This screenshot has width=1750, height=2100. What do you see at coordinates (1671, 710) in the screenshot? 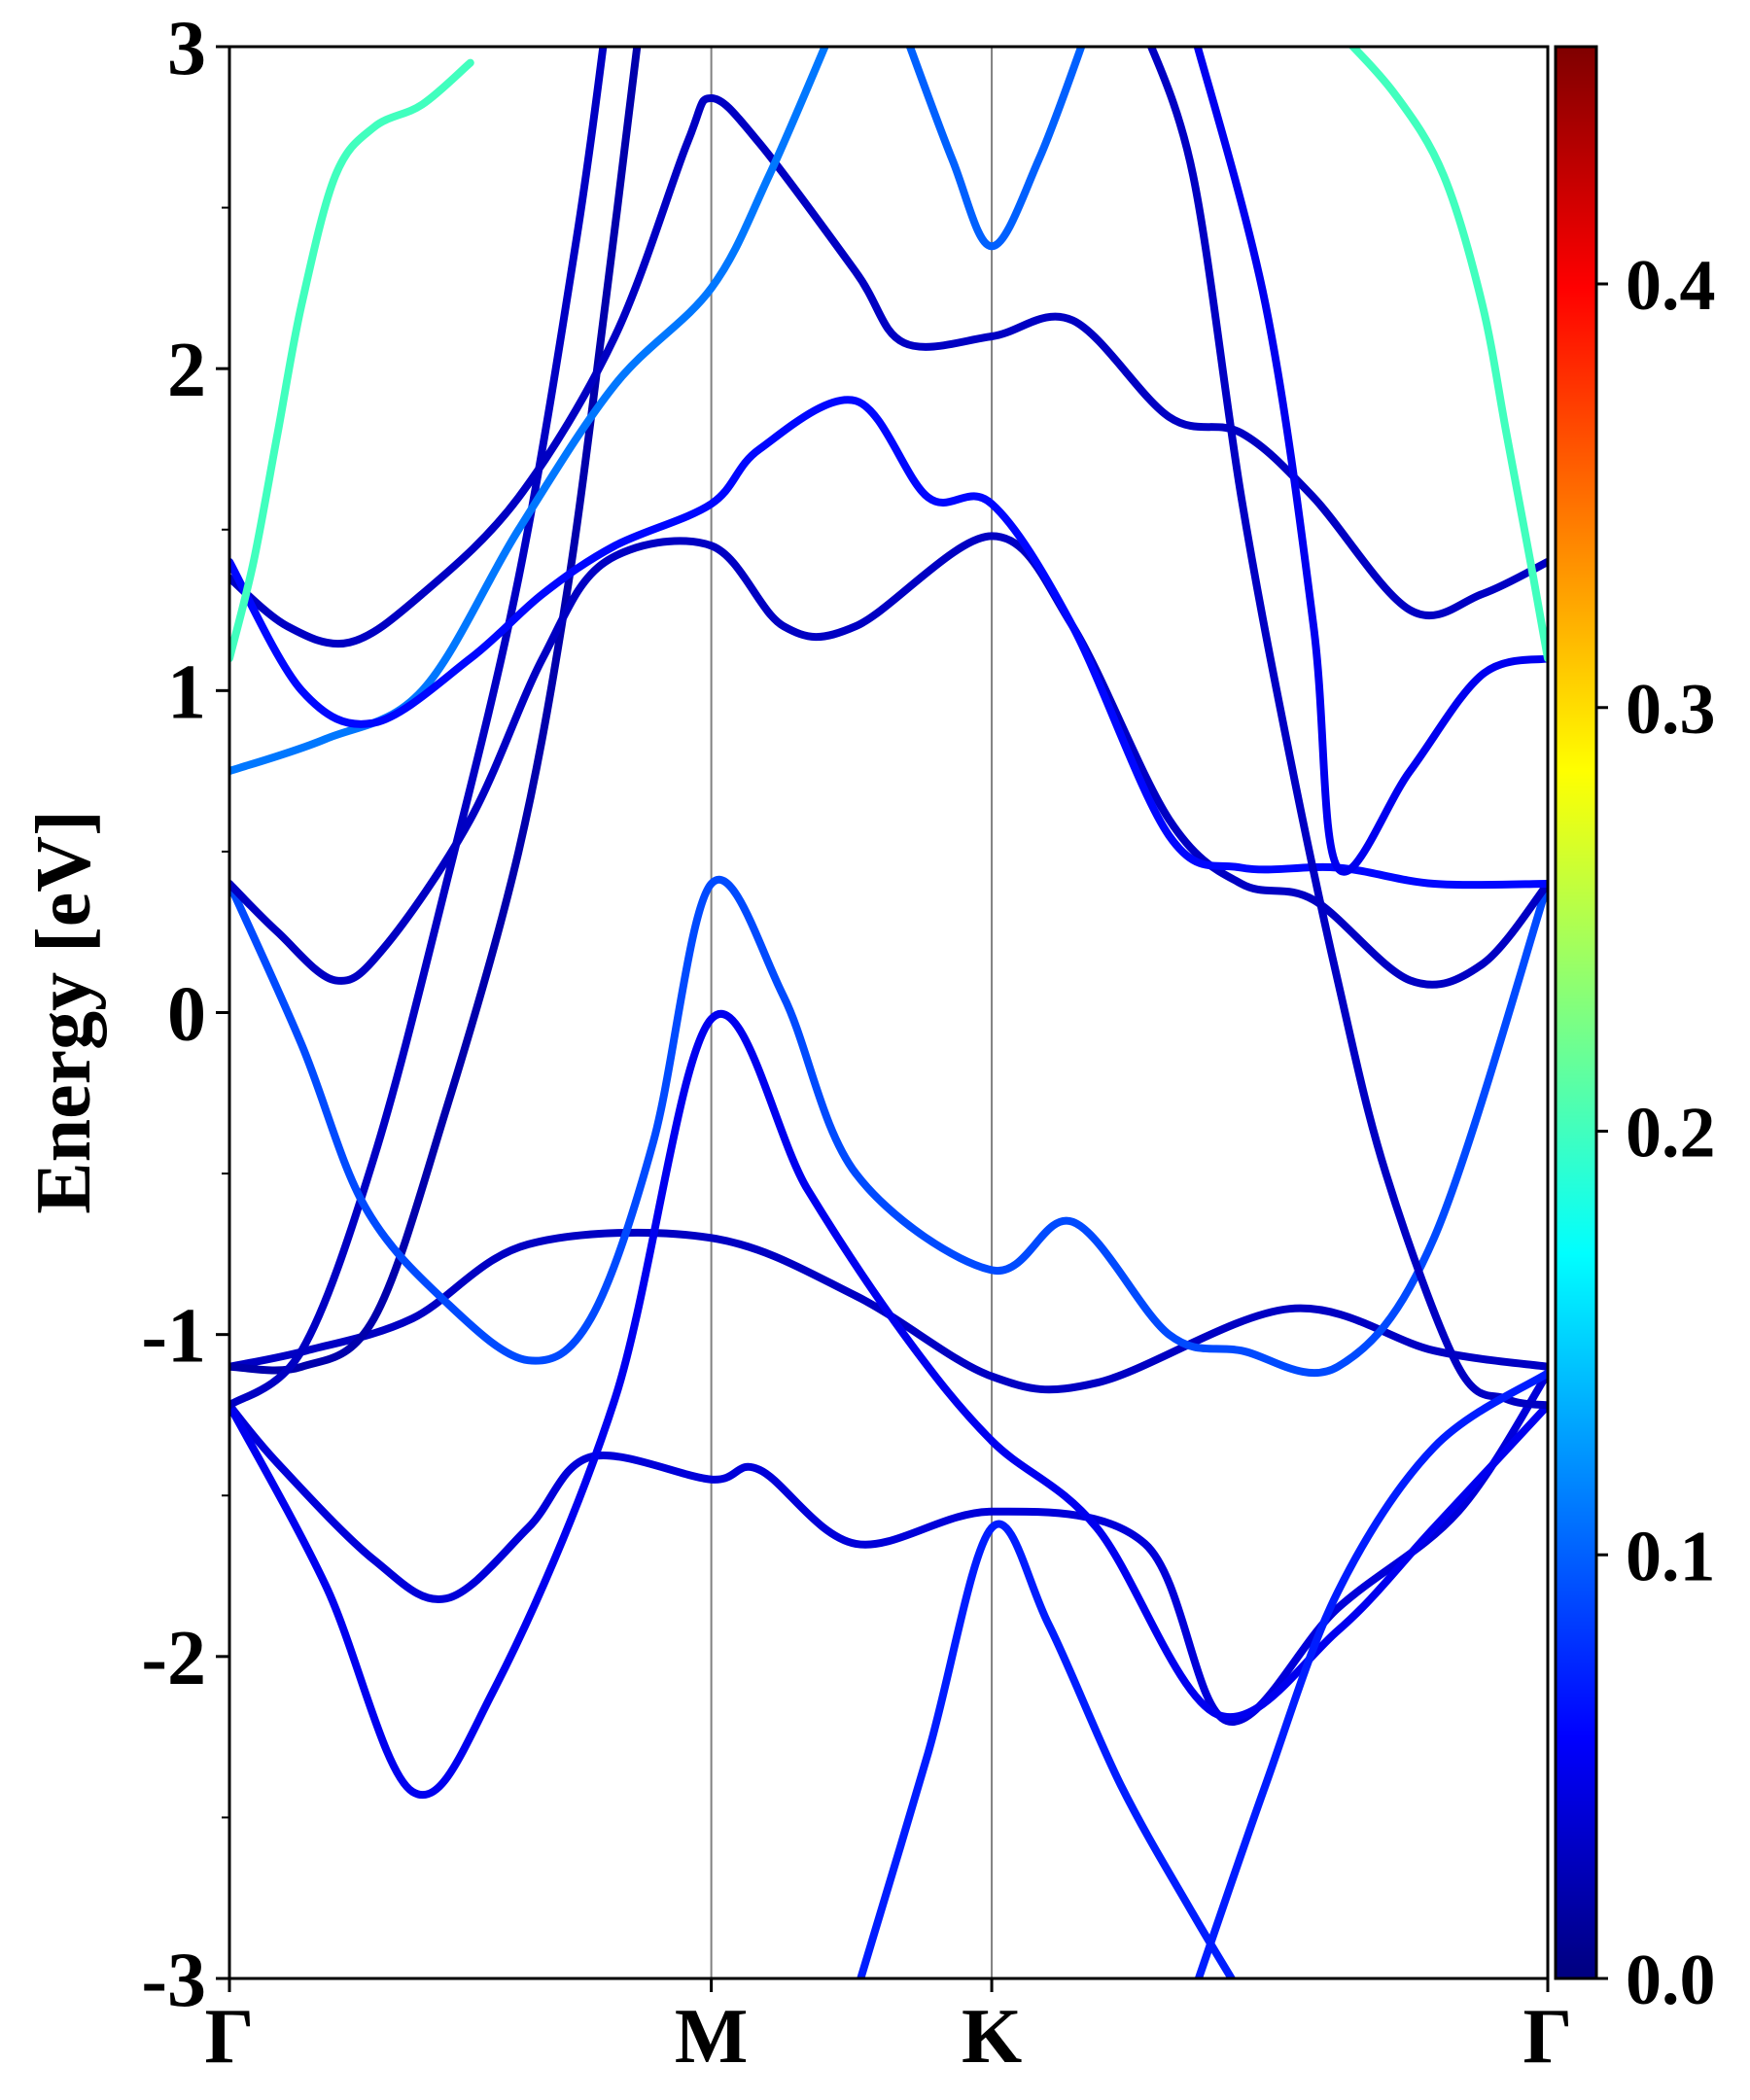
I see `cb-tick-label-3: 0.3` at bounding box center [1671, 710].